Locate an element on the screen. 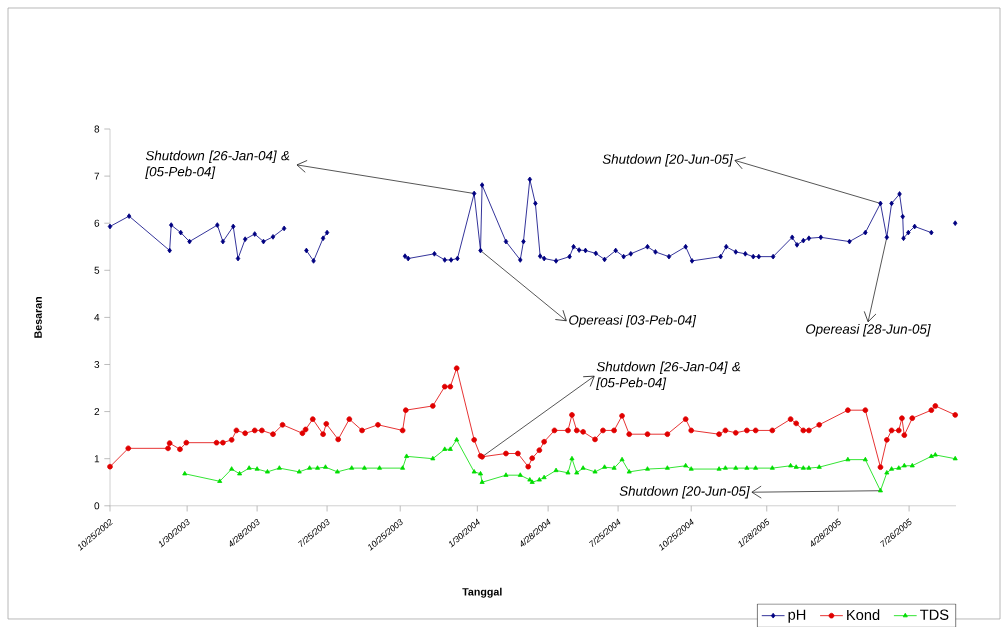 The height and width of the screenshot is (627, 1008). legend-label: pH is located at coordinates (797, 616).